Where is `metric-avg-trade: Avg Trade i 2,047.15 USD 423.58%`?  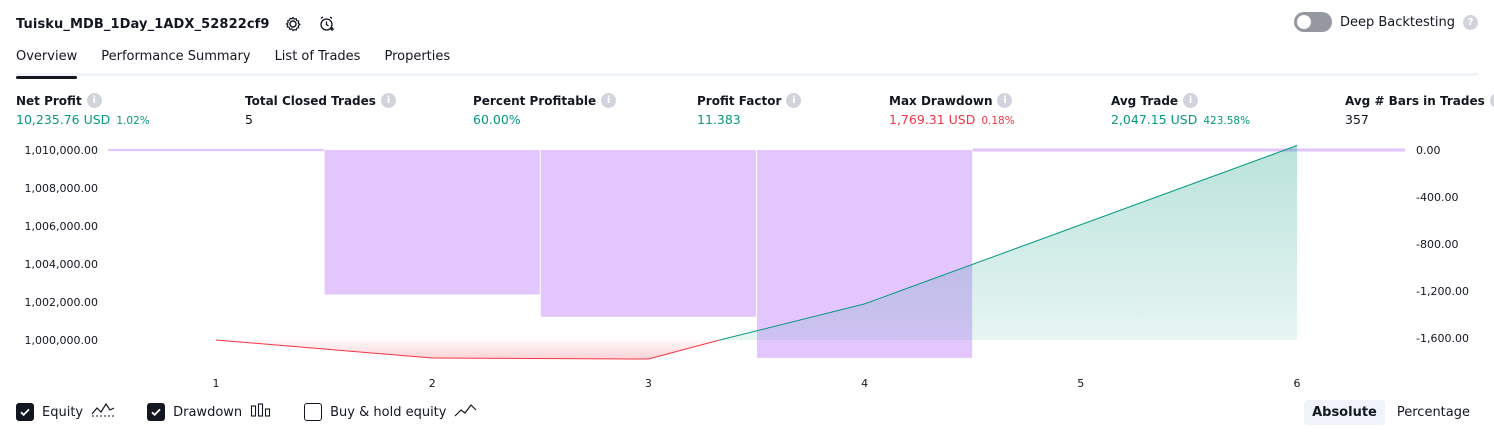 metric-avg-trade: Avg Trade i 2,047.15 USD 423.58% is located at coordinates (1180, 110).